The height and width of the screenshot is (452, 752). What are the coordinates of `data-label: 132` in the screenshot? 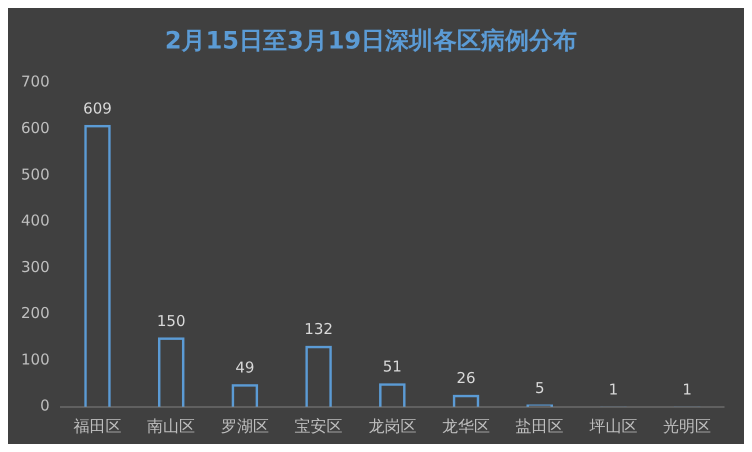 It's located at (318, 329).